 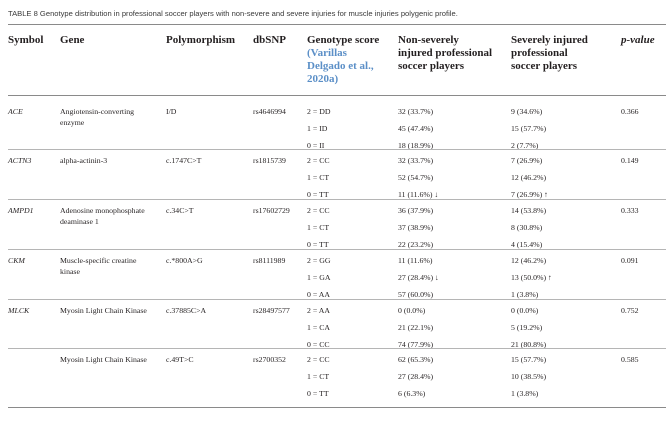 What do you see at coordinates (180, 359) in the screenshot?
I see `polymorphism: c.49T>C` at bounding box center [180, 359].